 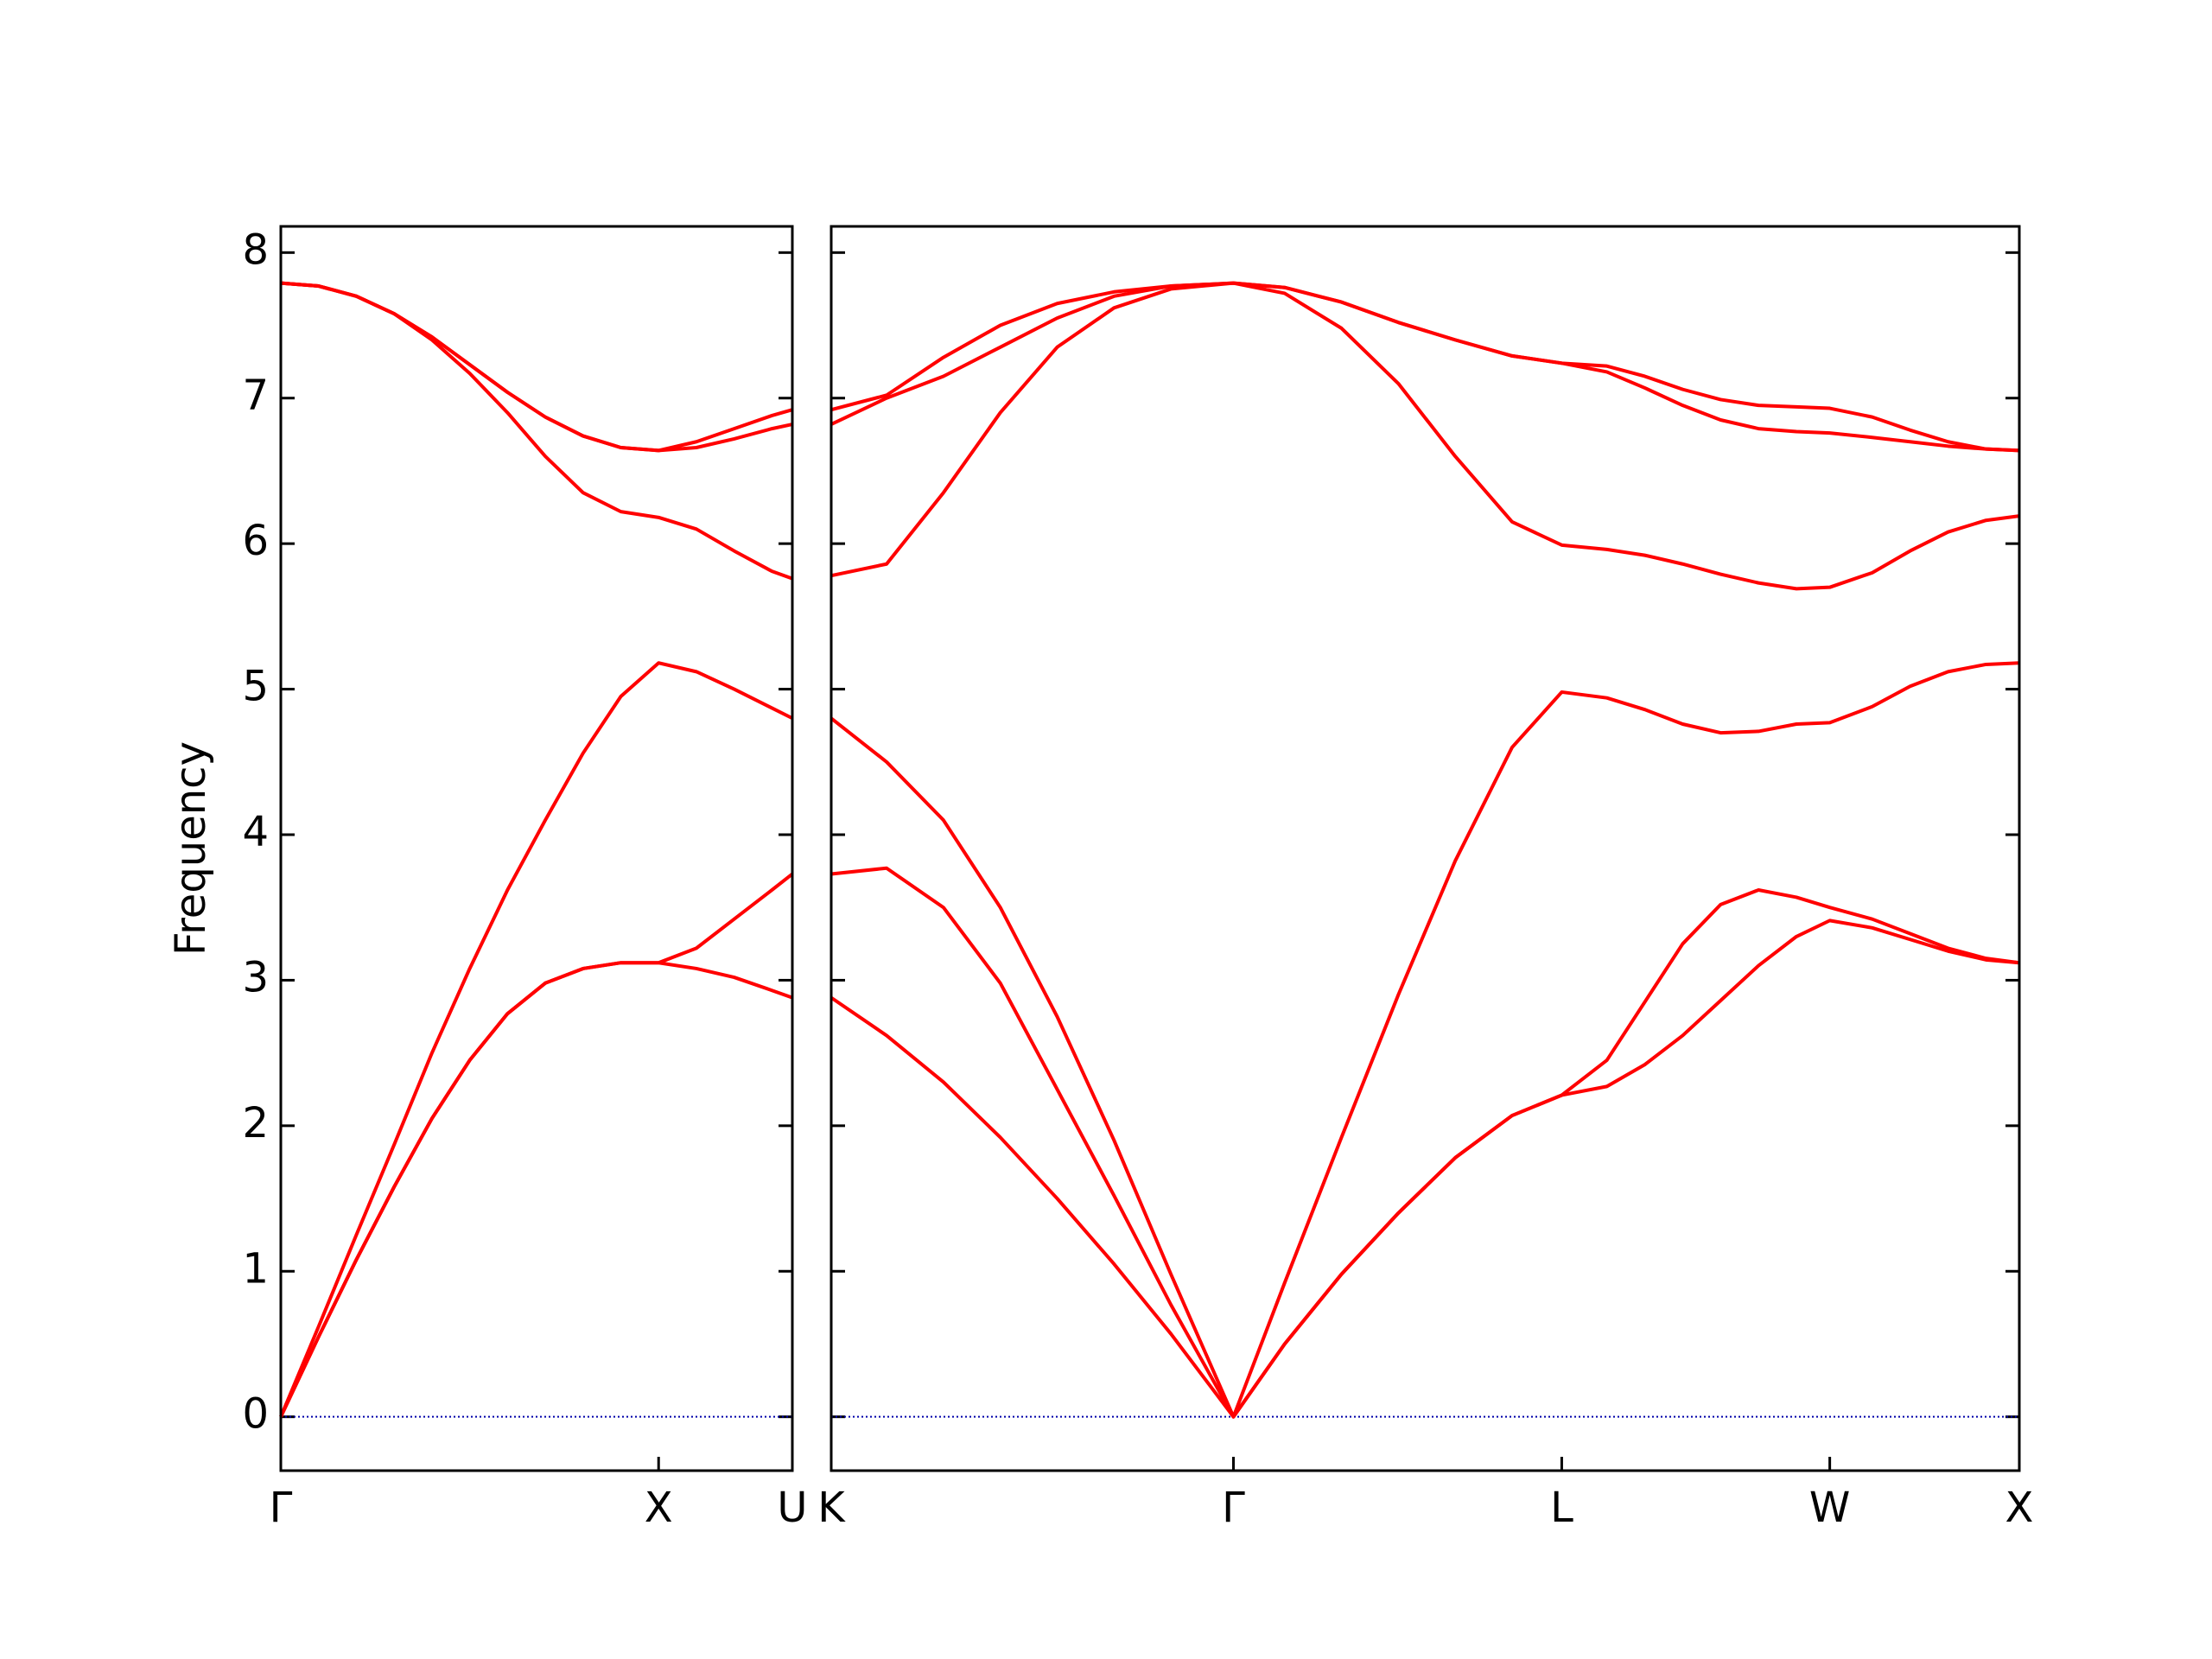 What do you see at coordinates (255, 541) in the screenshot?
I see `y-tick-label: 6` at bounding box center [255, 541].